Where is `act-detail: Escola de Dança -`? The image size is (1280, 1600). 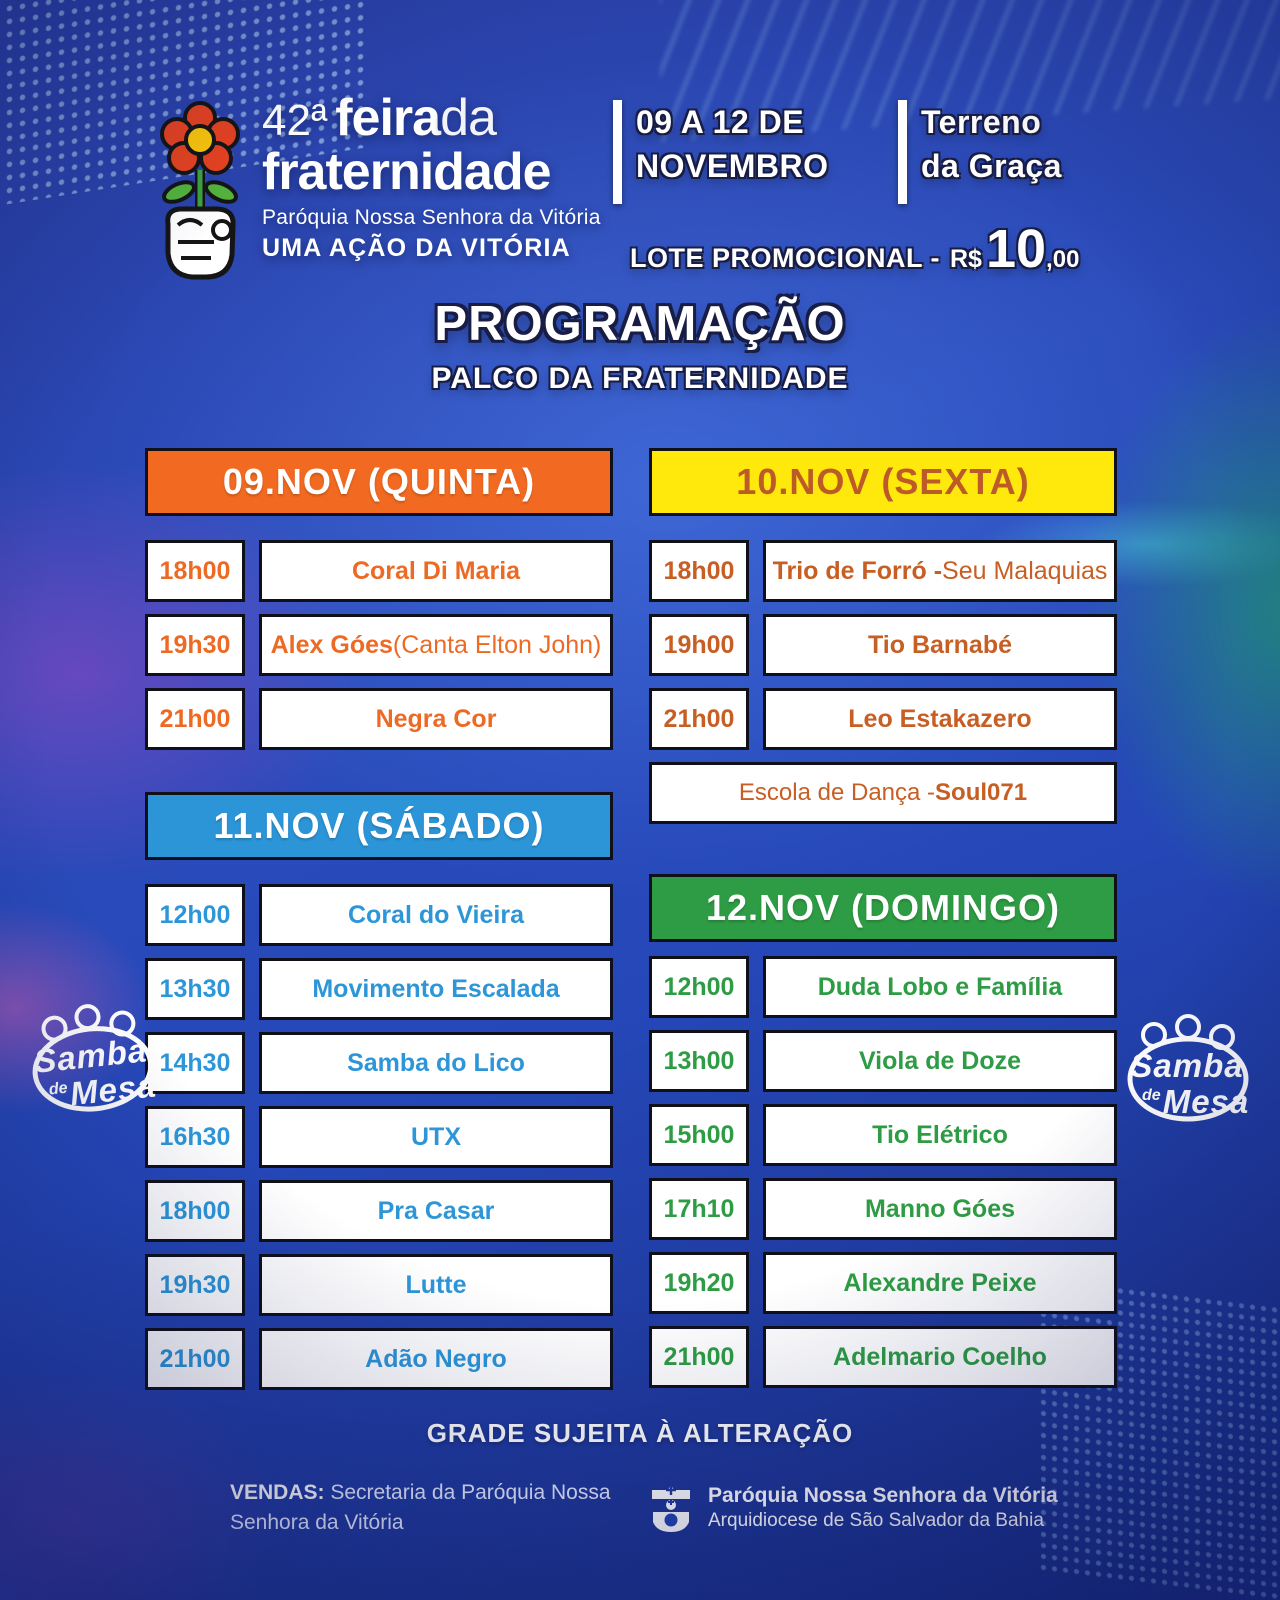 act-detail: Escola de Dança - is located at coordinates (837, 792).